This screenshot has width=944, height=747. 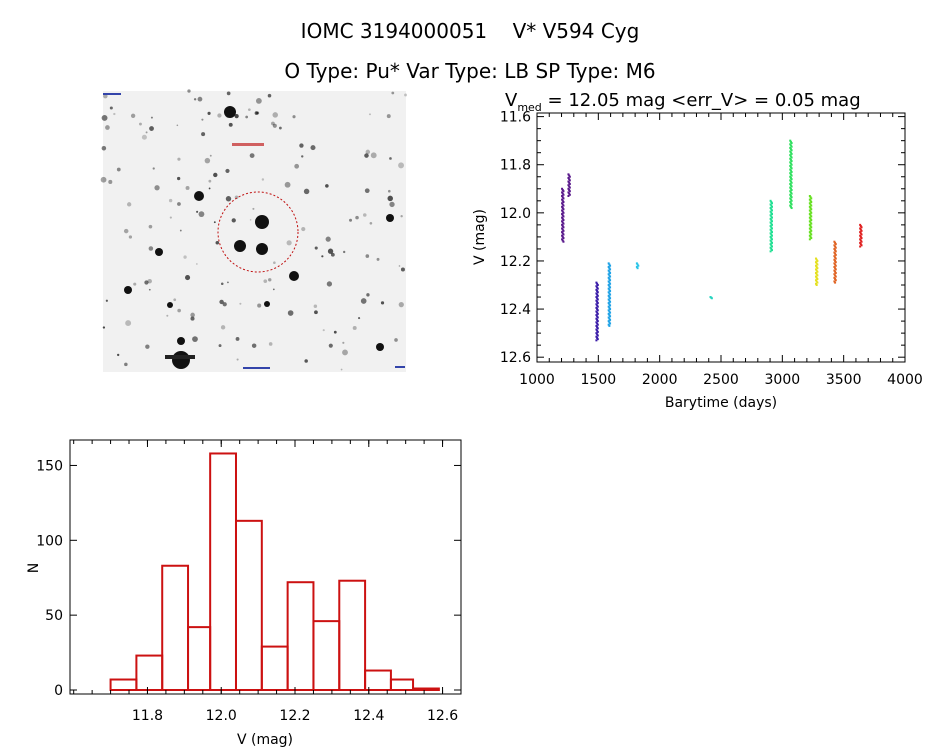 What do you see at coordinates (844, 380) in the screenshot?
I see `x-tick-label: 3500` at bounding box center [844, 380].